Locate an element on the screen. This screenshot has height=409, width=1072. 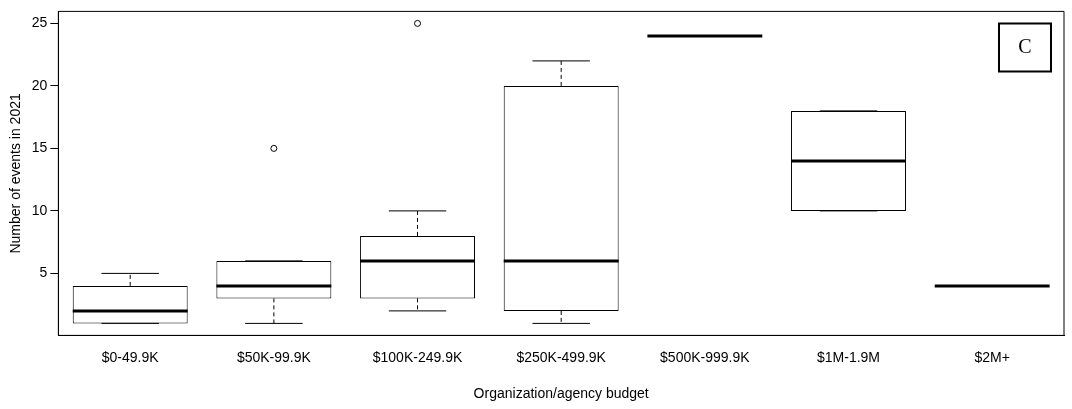
x-tick-label: $1M-1.9M is located at coordinates (848, 356).